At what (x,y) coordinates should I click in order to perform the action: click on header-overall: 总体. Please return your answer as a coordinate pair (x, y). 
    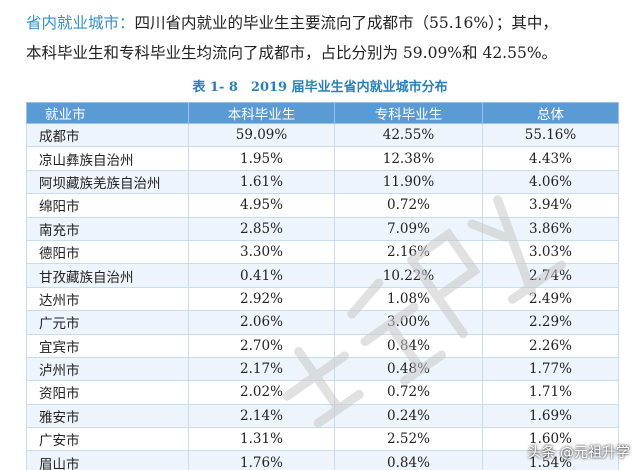
    Looking at the image, I should click on (550, 113).